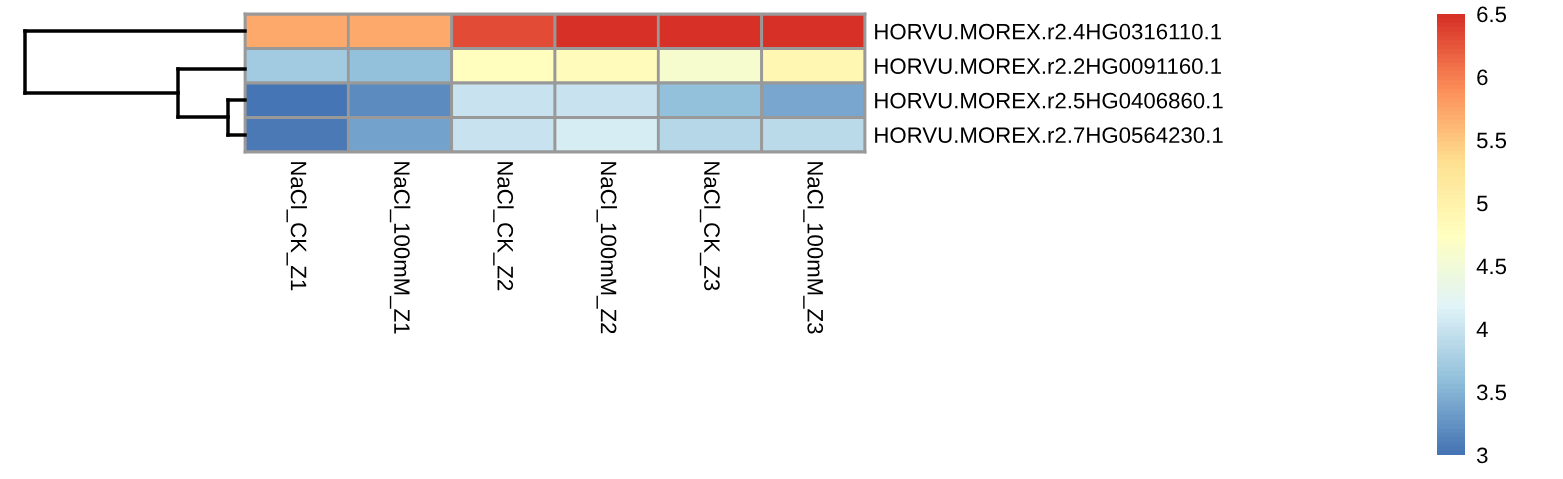 The height and width of the screenshot is (479, 1563). I want to click on x-tick-label: NaCl_CK_Z1, so click(297, 226).